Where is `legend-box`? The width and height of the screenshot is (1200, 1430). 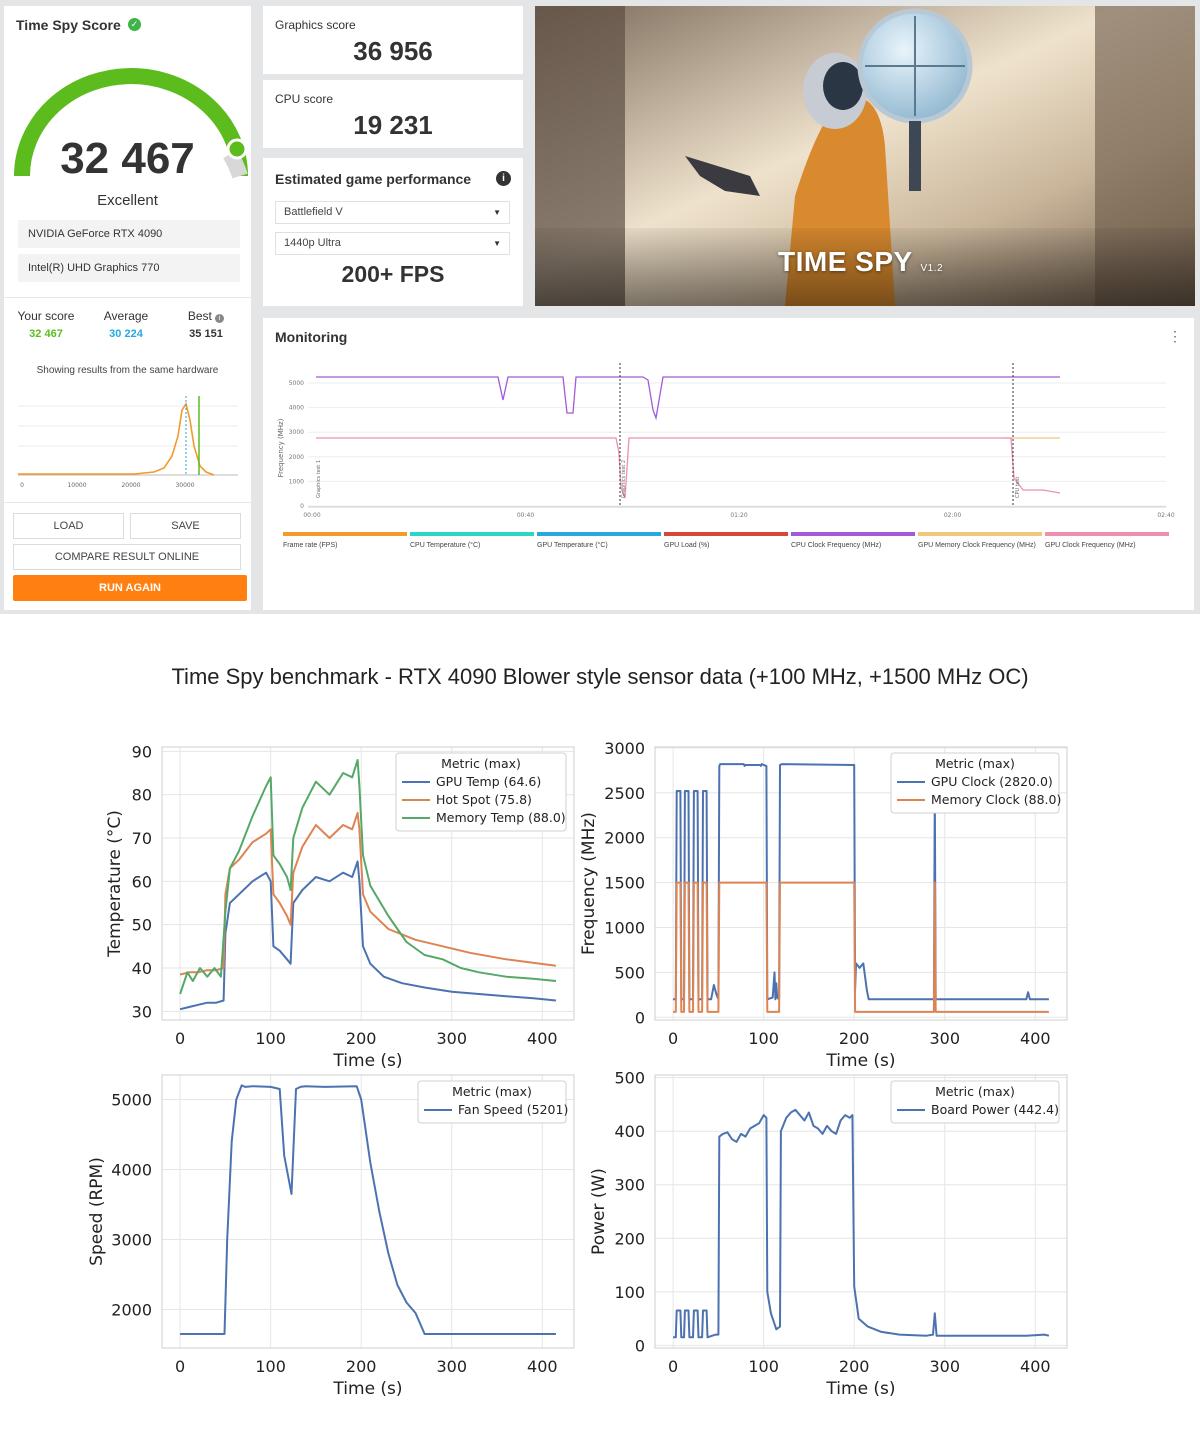 legend-box is located at coordinates (492, 1102).